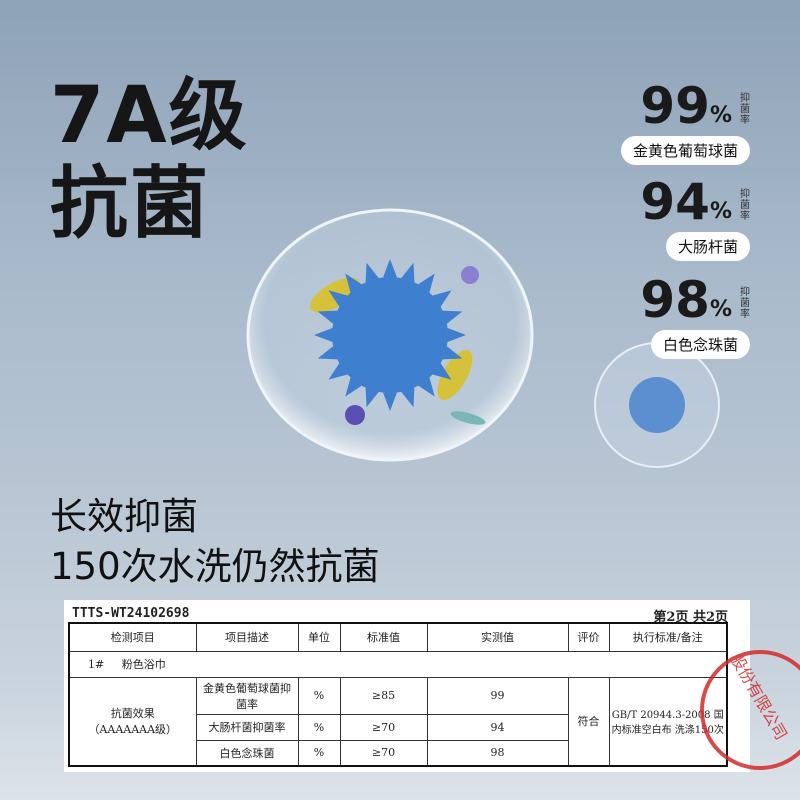 This screenshot has height=800, width=800. I want to click on measured-cell: 94, so click(497, 727).